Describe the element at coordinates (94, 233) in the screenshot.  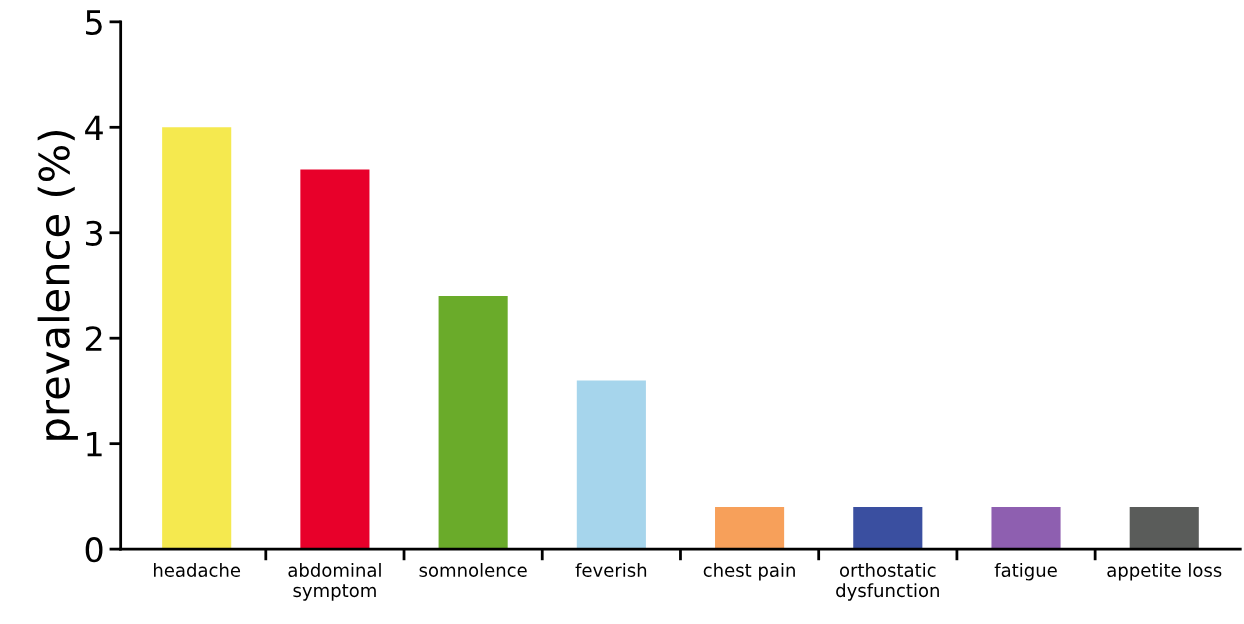
I see `y-tick-label: 3` at that location.